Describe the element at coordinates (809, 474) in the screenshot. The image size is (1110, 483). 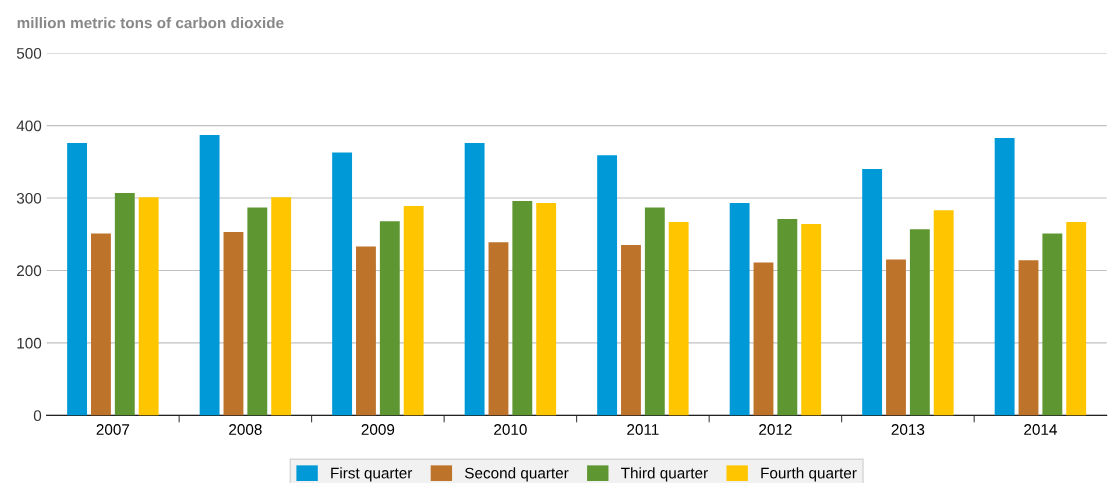
I see `legend-label: Fourth quarter` at that location.